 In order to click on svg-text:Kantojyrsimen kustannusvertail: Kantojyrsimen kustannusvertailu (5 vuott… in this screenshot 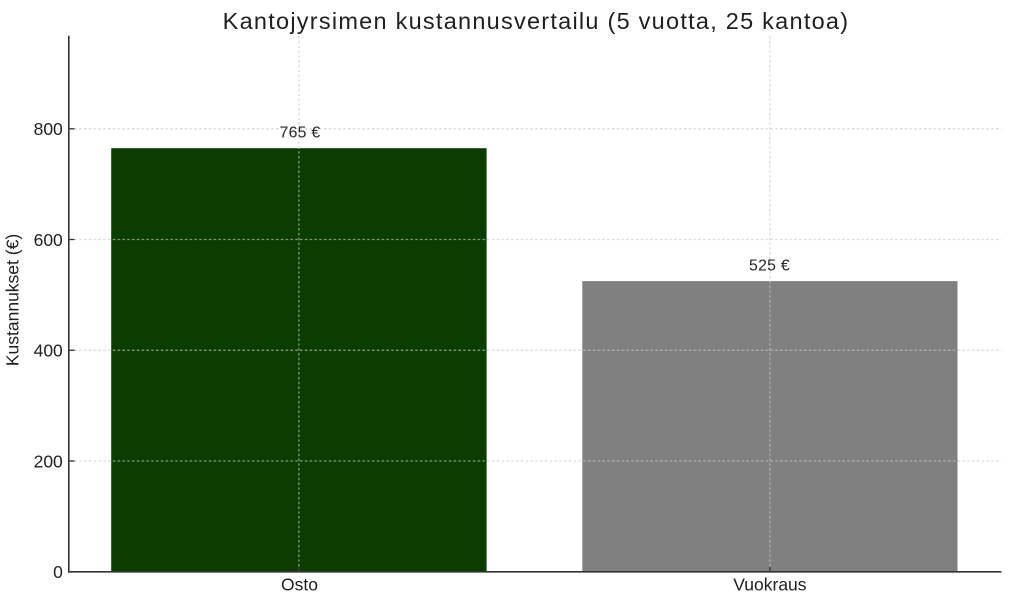, I will do `click(536, 21)`.